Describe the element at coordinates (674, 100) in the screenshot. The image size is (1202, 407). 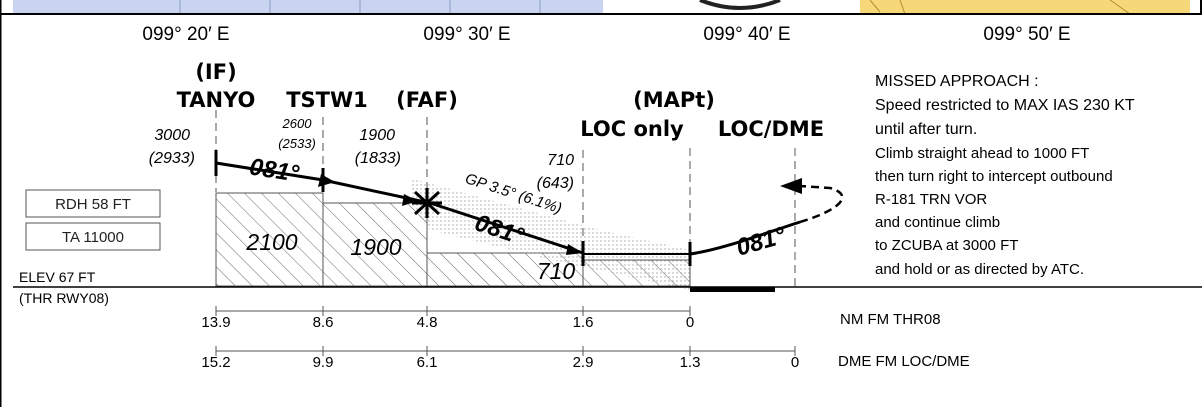
I see `mapt-label: (MAPt)` at that location.